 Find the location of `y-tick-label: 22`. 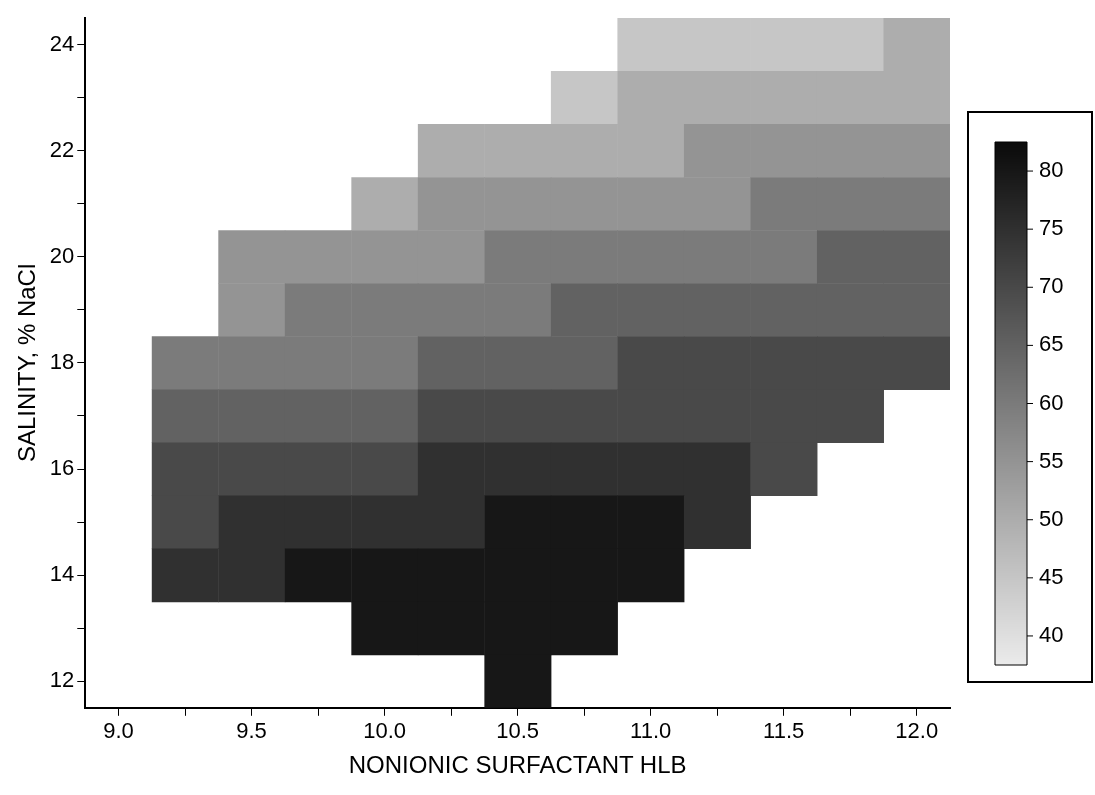

y-tick-label: 22 is located at coordinates (62, 149).